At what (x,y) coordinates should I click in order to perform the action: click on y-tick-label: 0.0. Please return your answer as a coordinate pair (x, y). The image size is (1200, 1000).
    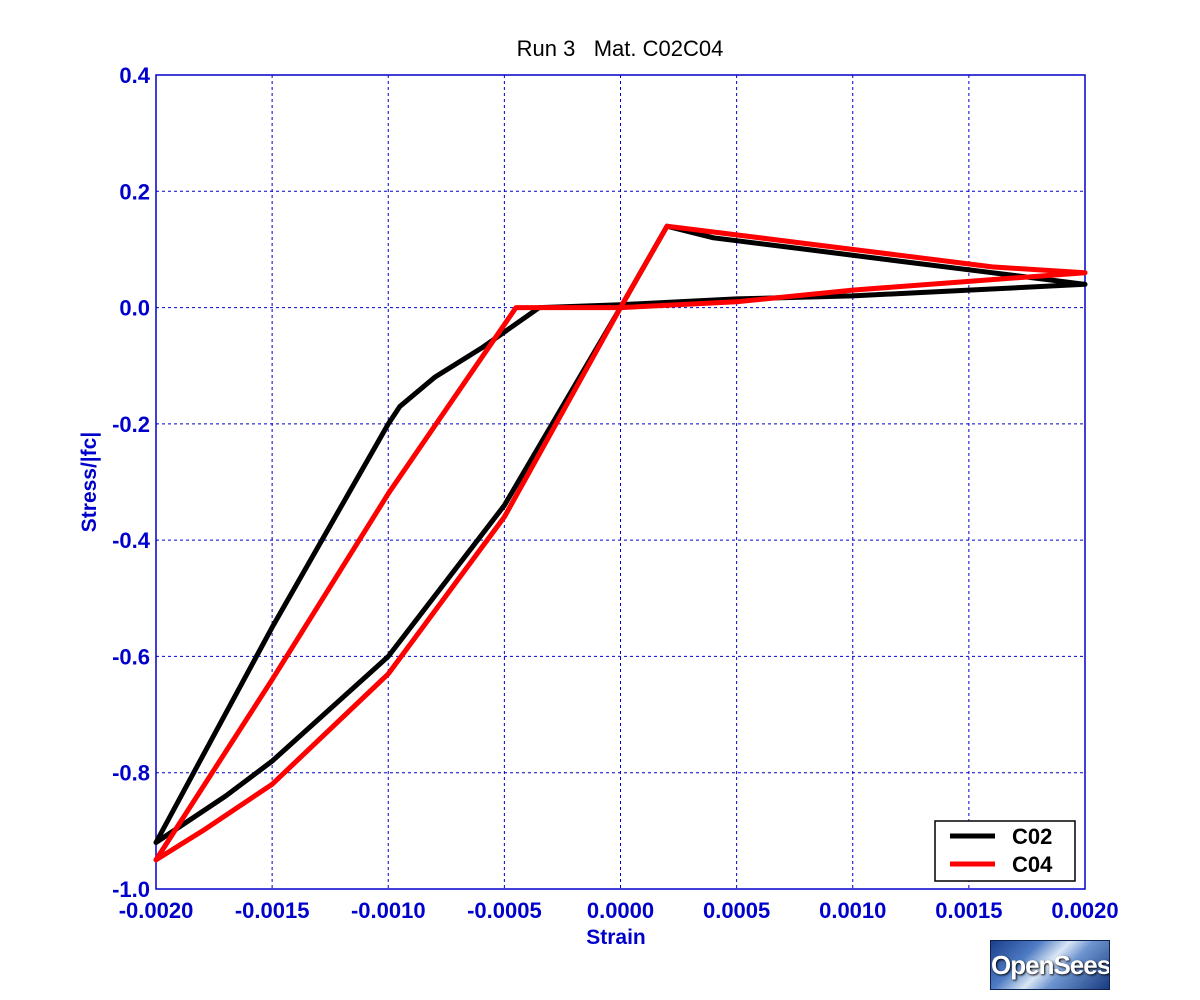
    Looking at the image, I should click on (134, 308).